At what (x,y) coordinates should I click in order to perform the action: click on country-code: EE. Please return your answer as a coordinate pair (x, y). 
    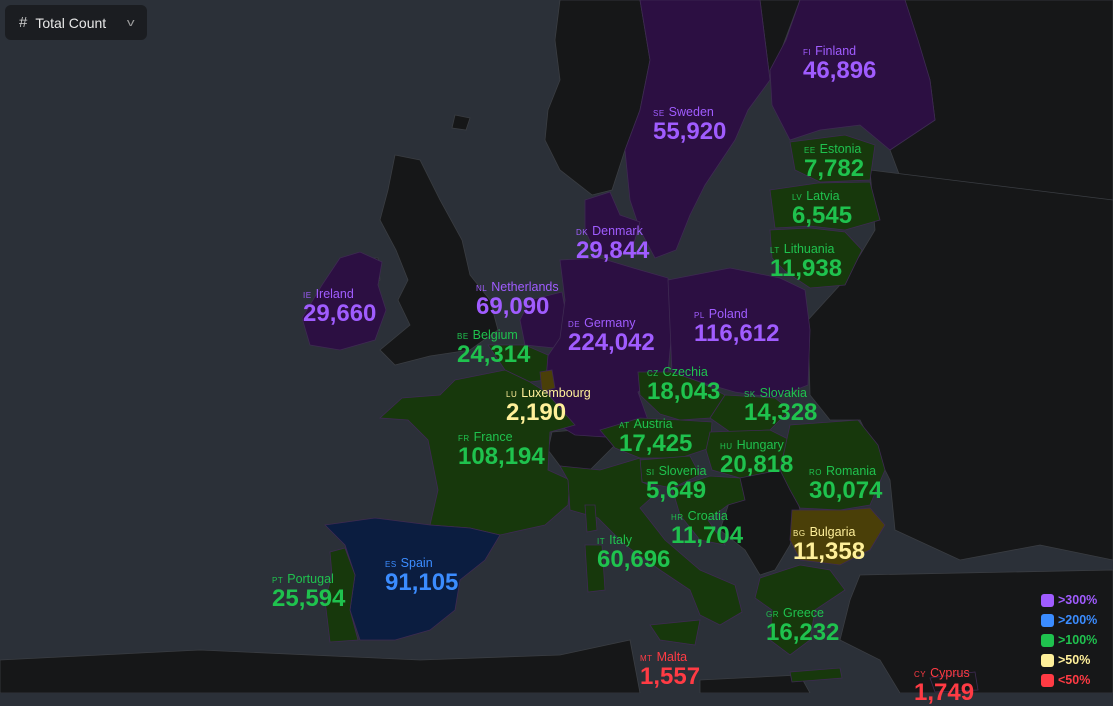
    Looking at the image, I should click on (810, 150).